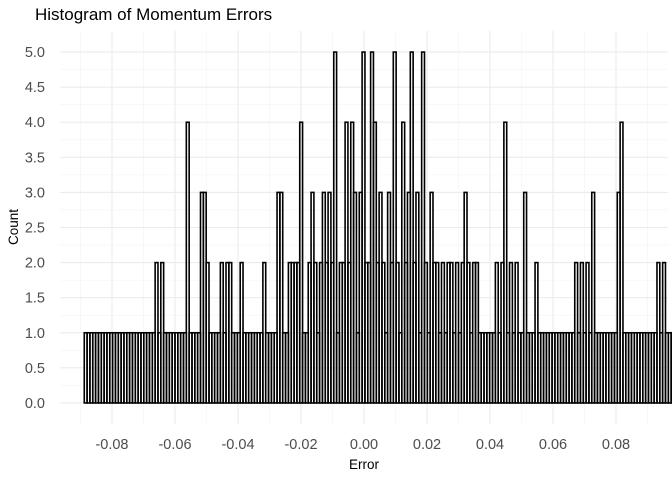 The width and height of the screenshot is (672, 480). Describe the element at coordinates (174, 445) in the screenshot. I see `x-tick-label: -0.06` at that location.